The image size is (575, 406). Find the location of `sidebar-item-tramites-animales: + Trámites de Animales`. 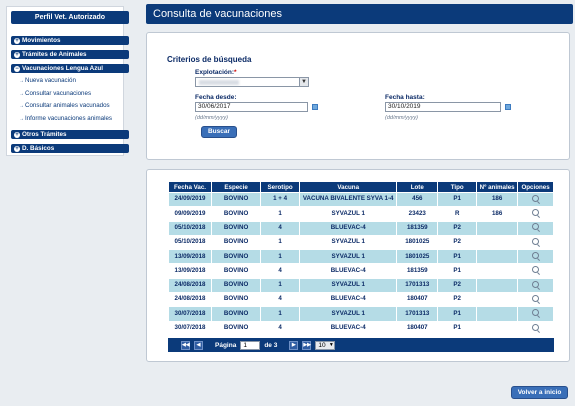

sidebar-item-tramites-animales: + Trámites de Animales is located at coordinates (70, 54).